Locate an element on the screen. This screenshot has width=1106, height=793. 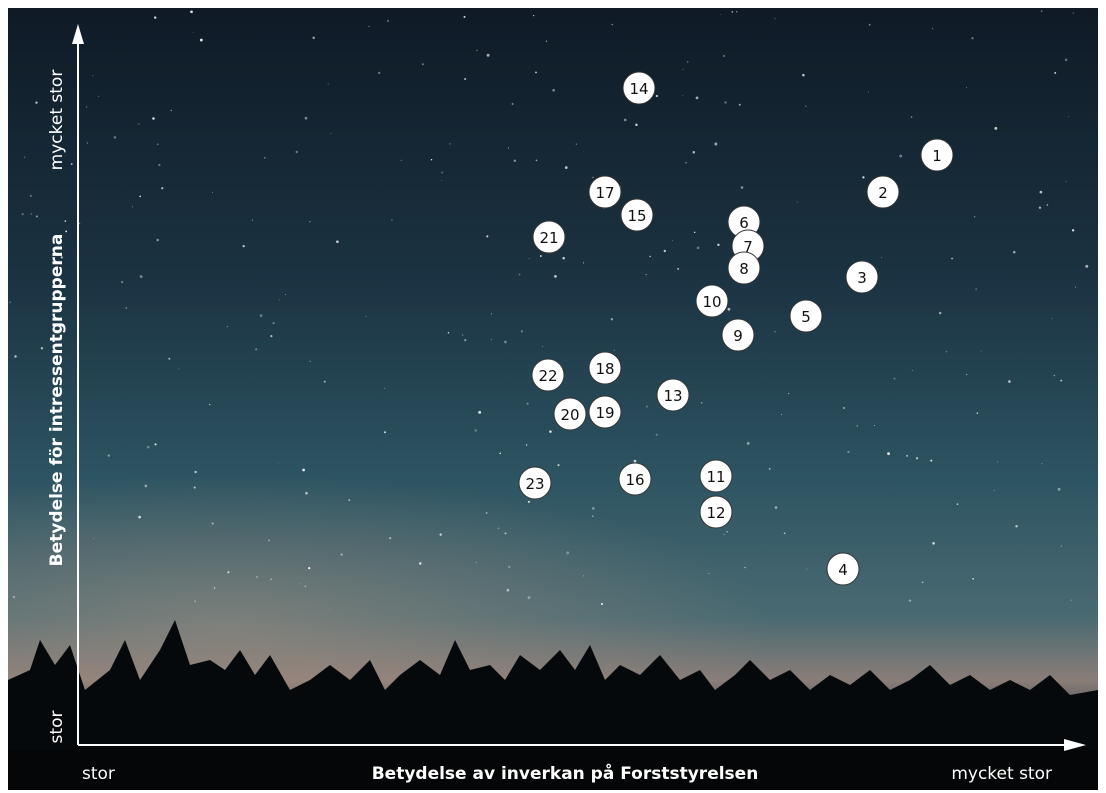
point-label: 14 is located at coordinates (638, 89).